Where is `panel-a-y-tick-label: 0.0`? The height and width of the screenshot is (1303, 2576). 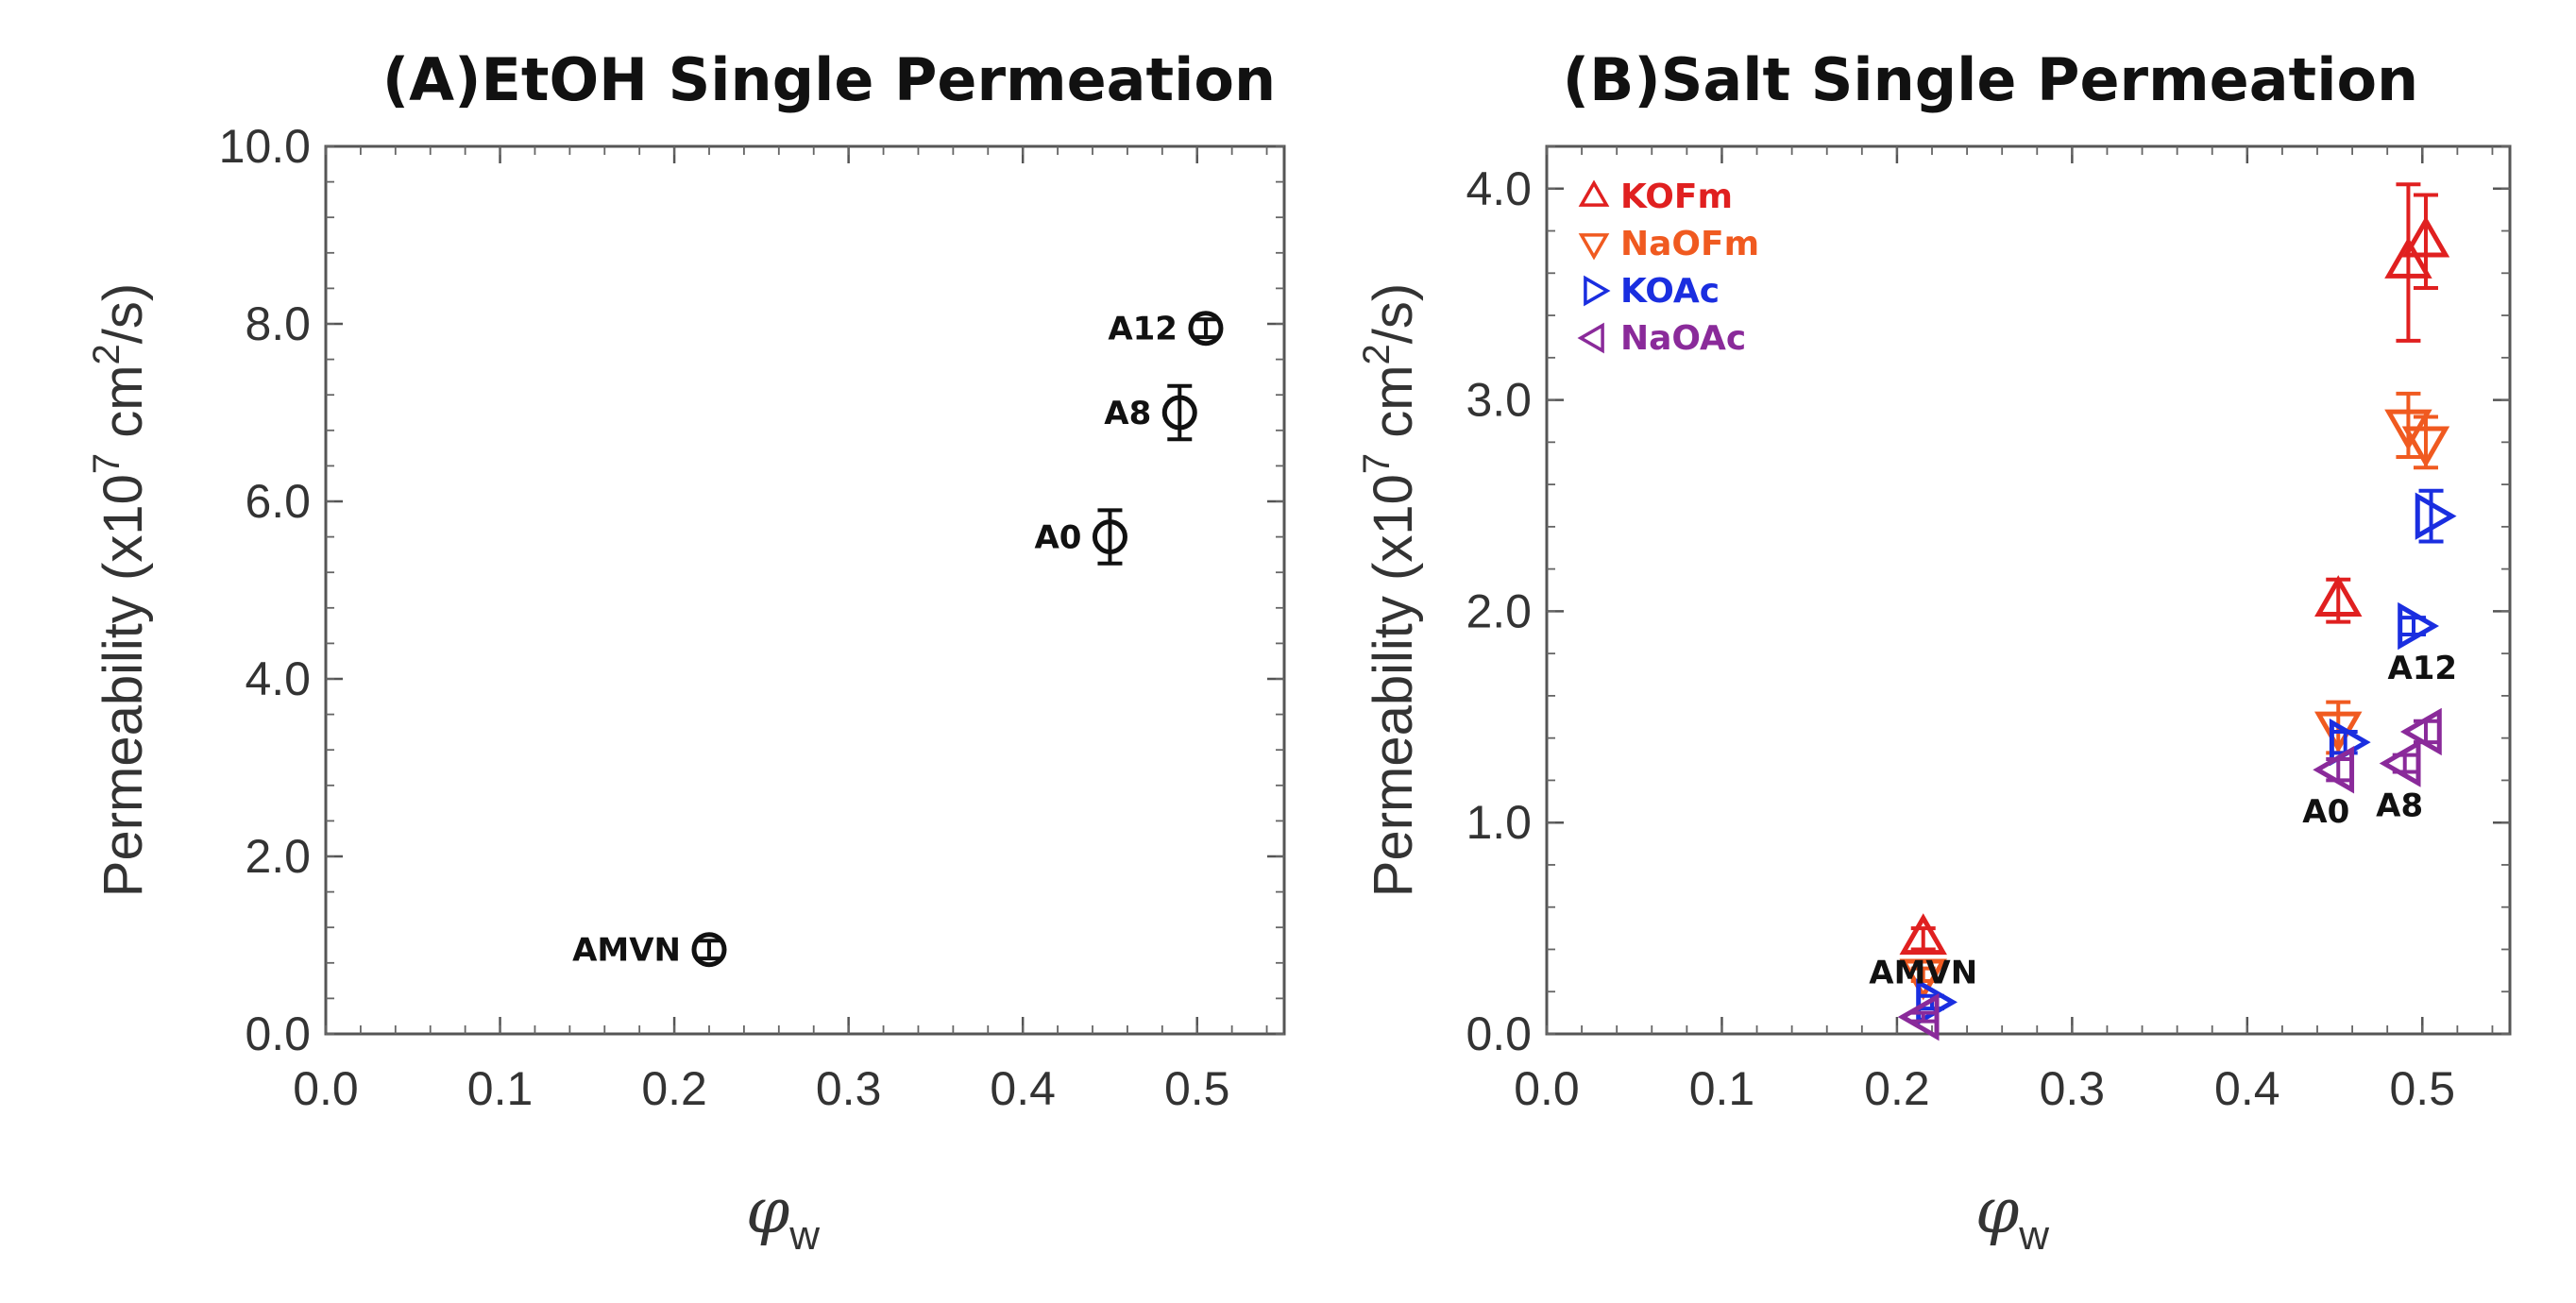
panel-a-y-tick-label: 0.0 is located at coordinates (278, 1033).